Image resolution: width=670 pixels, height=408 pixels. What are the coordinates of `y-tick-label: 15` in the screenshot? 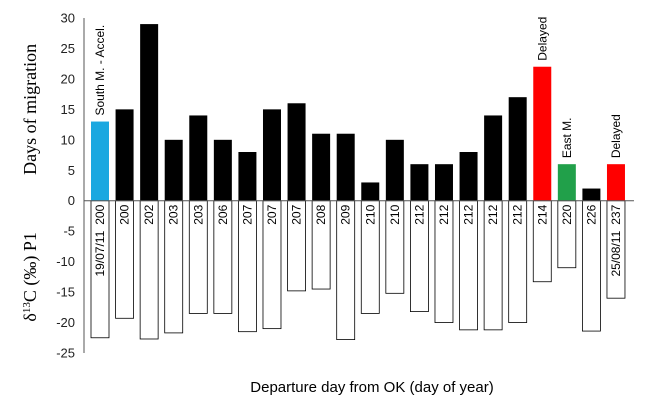 It's located at (68, 109).